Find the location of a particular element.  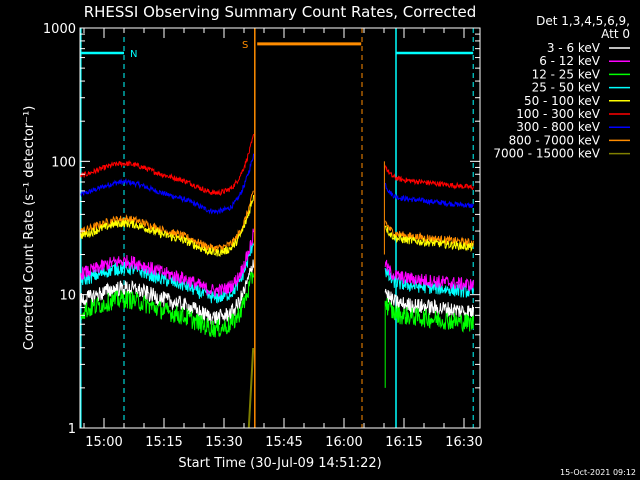

legend-label: 7000 - 15000 keV is located at coordinates (546, 154).